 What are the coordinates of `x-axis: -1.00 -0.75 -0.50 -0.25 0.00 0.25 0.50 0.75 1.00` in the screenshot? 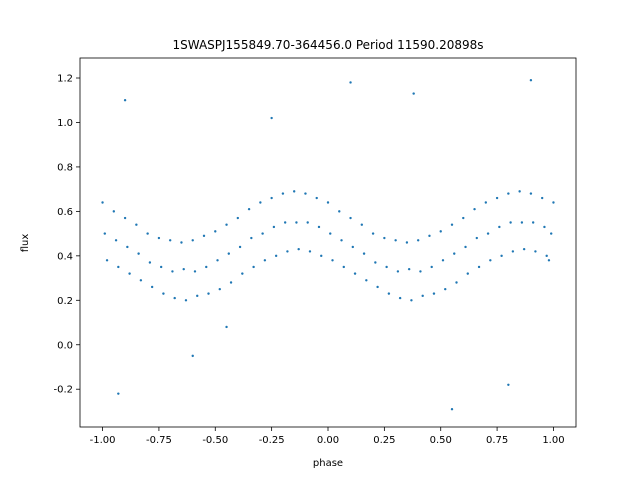 It's located at (327, 436).